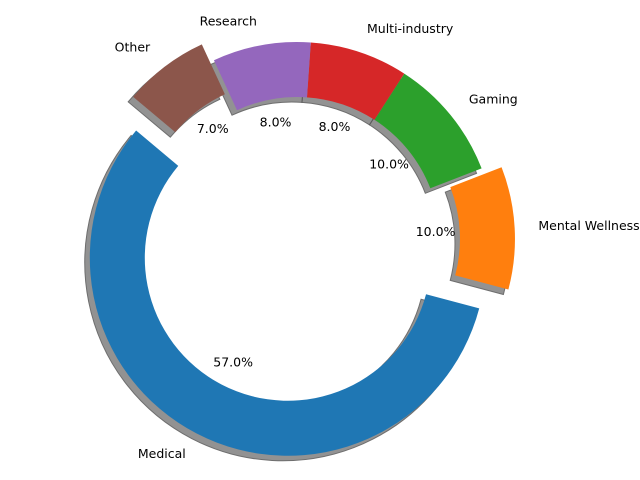 The width and height of the screenshot is (640, 480). What do you see at coordinates (482, 228) in the screenshot?
I see `slice-mental-wellness` at bounding box center [482, 228].